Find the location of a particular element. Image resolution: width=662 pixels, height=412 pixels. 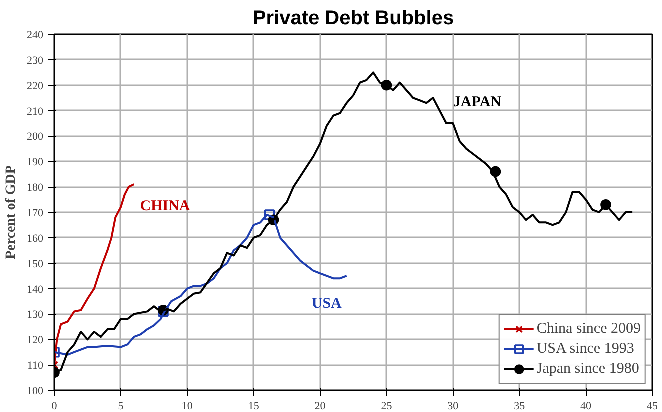

x-tick-label: 20 is located at coordinates (320, 406).